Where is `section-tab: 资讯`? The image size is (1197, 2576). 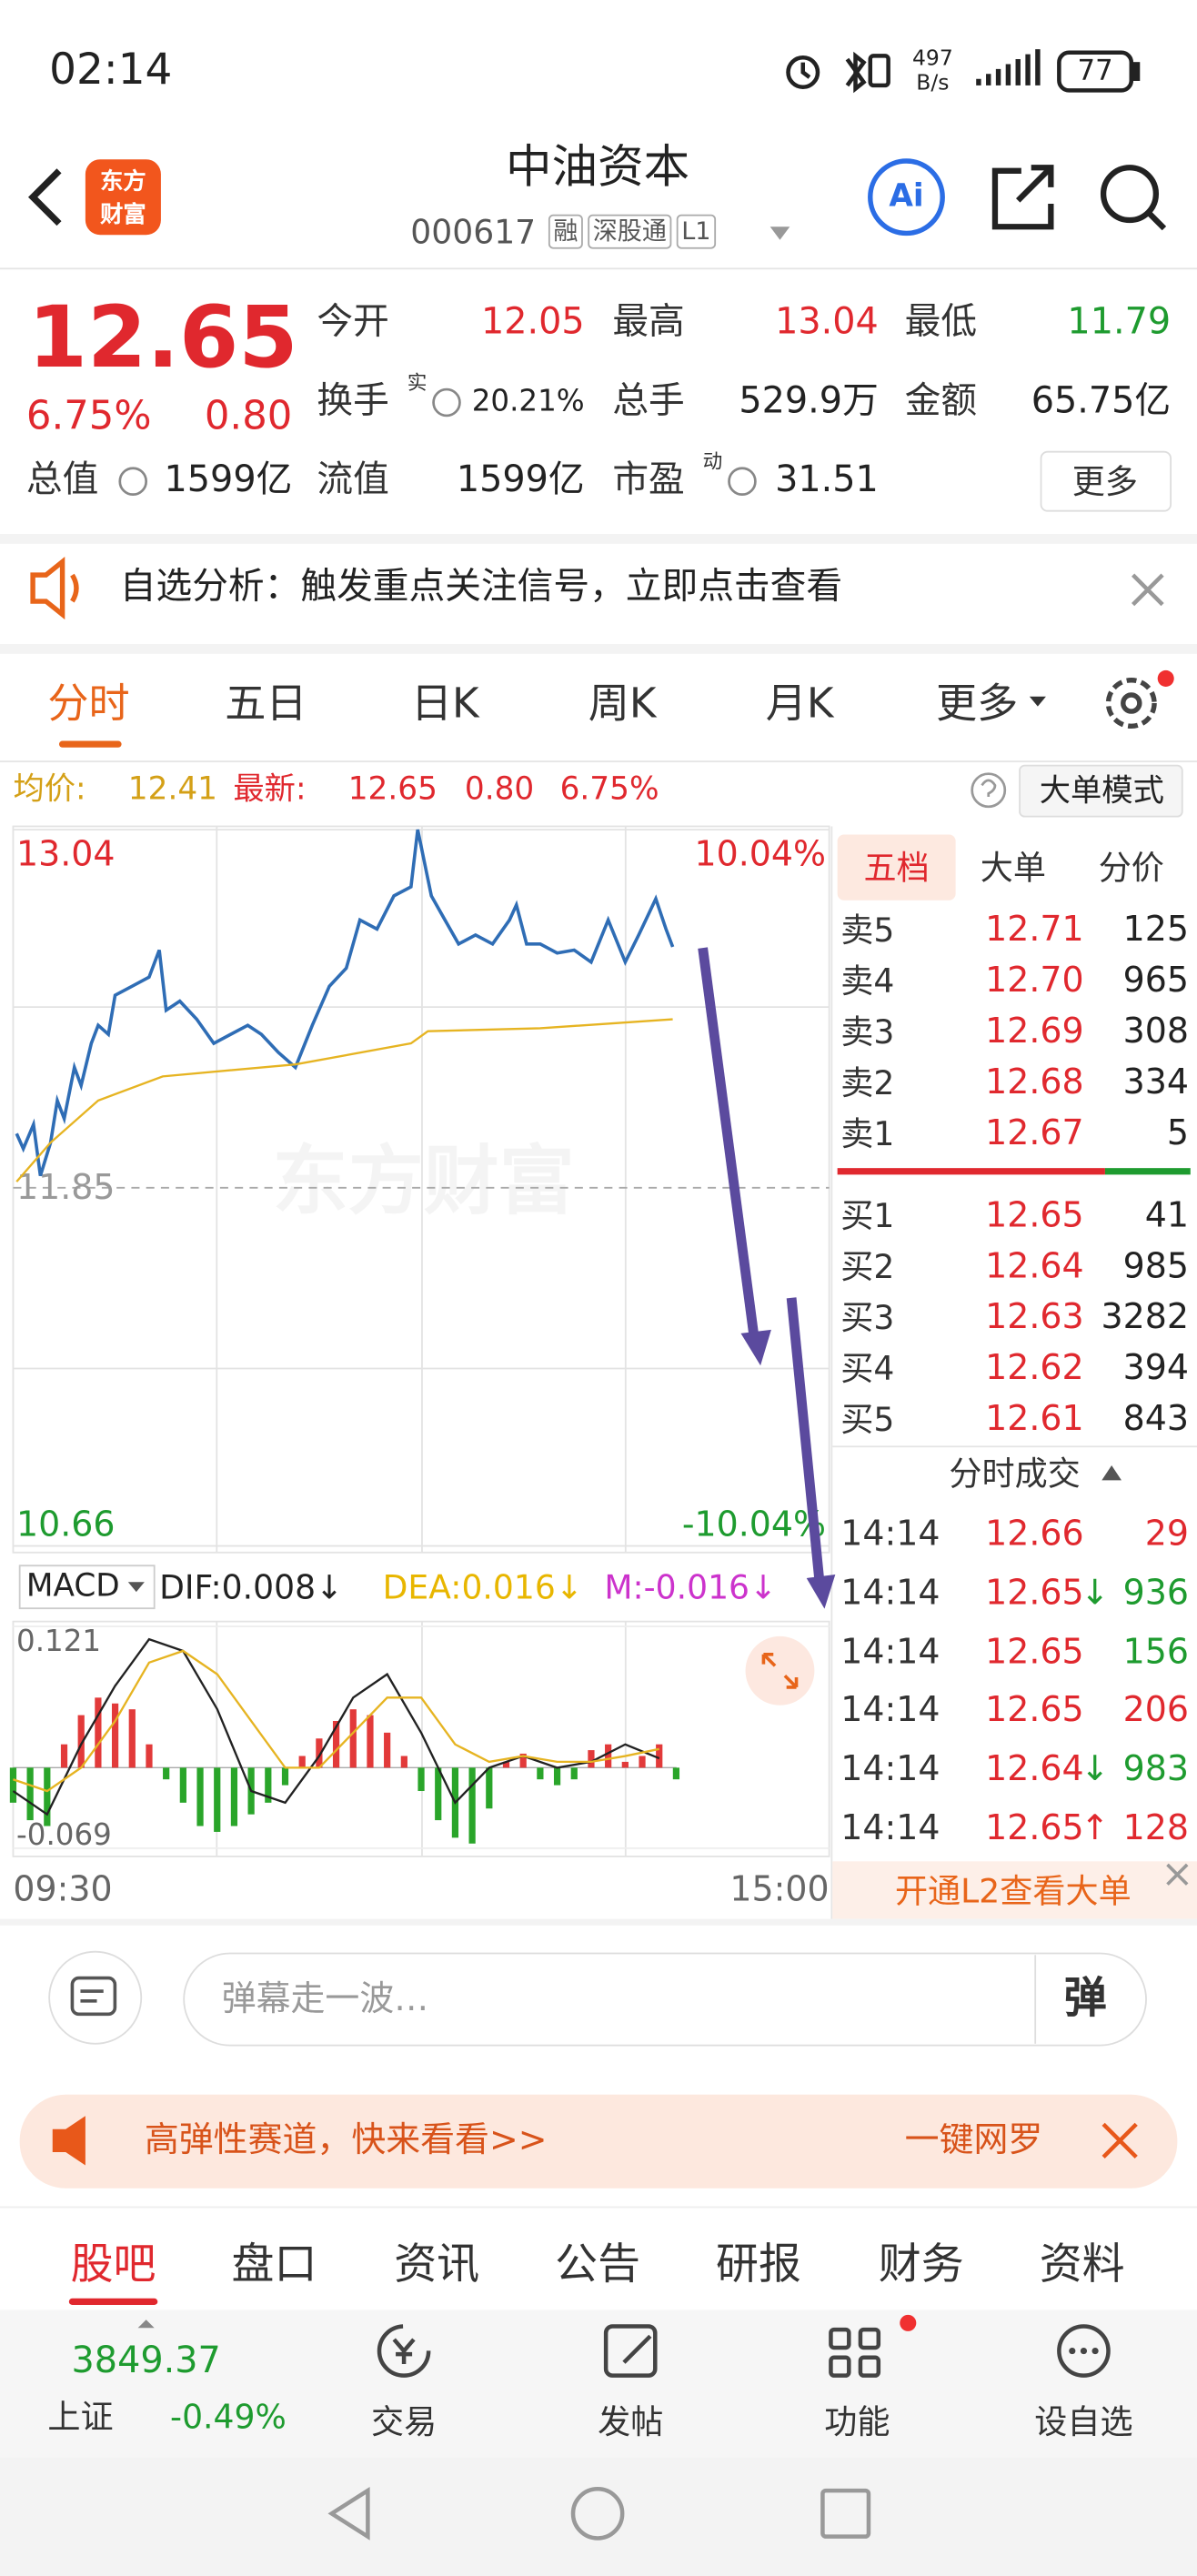 section-tab: 资讯 is located at coordinates (437, 2265).